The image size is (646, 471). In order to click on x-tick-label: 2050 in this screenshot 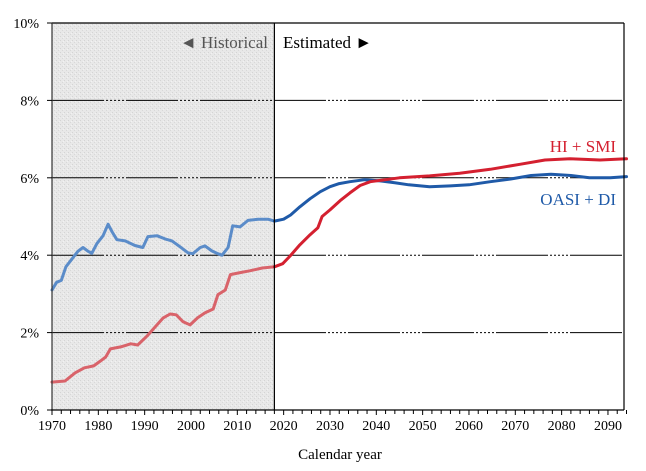, I will do `click(423, 426)`.